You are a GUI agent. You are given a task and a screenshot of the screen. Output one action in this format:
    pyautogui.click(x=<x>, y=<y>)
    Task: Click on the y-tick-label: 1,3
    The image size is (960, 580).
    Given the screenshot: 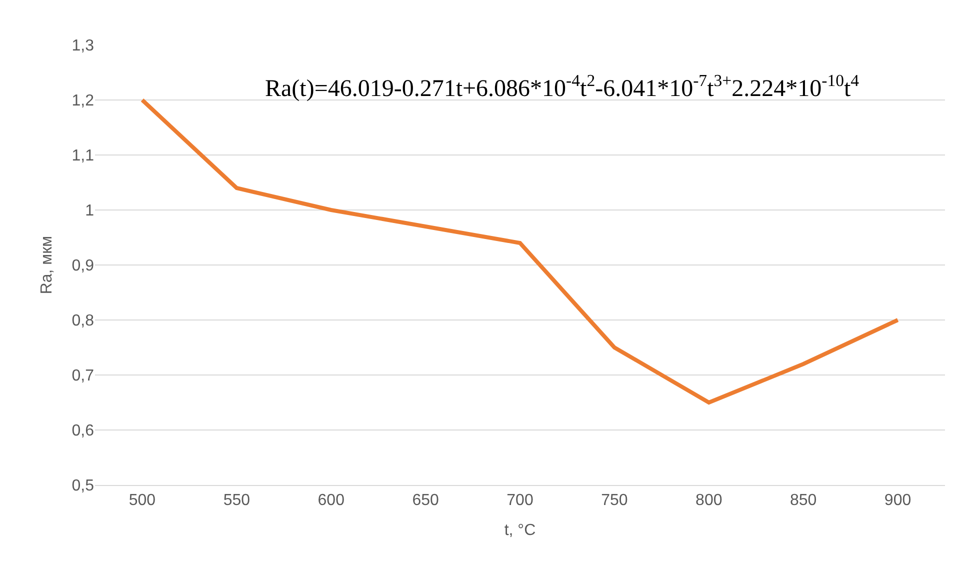 What is the action you would take?
    pyautogui.click(x=83, y=46)
    